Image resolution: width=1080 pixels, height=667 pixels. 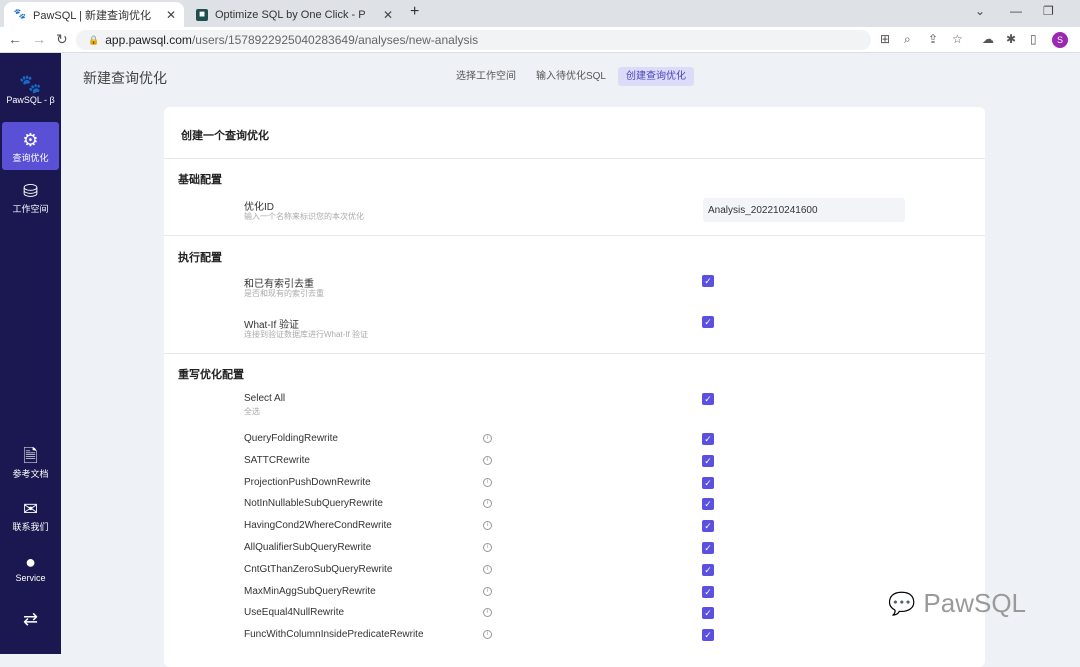 What do you see at coordinates (304, 216) in the screenshot?
I see `field-hint: 输入一个名称来标识您的本次优化` at bounding box center [304, 216].